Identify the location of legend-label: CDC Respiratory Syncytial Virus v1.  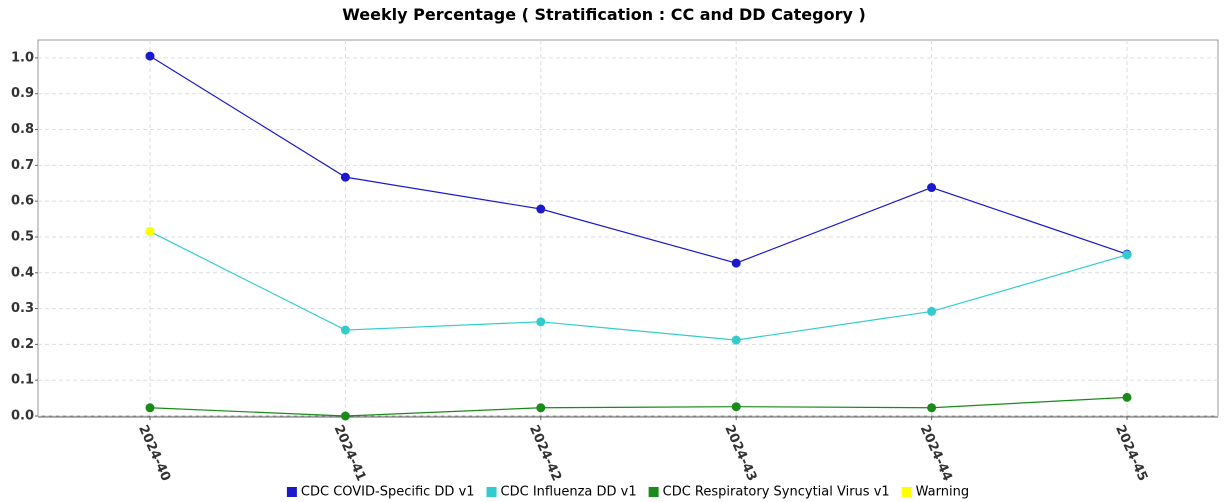
(776, 492).